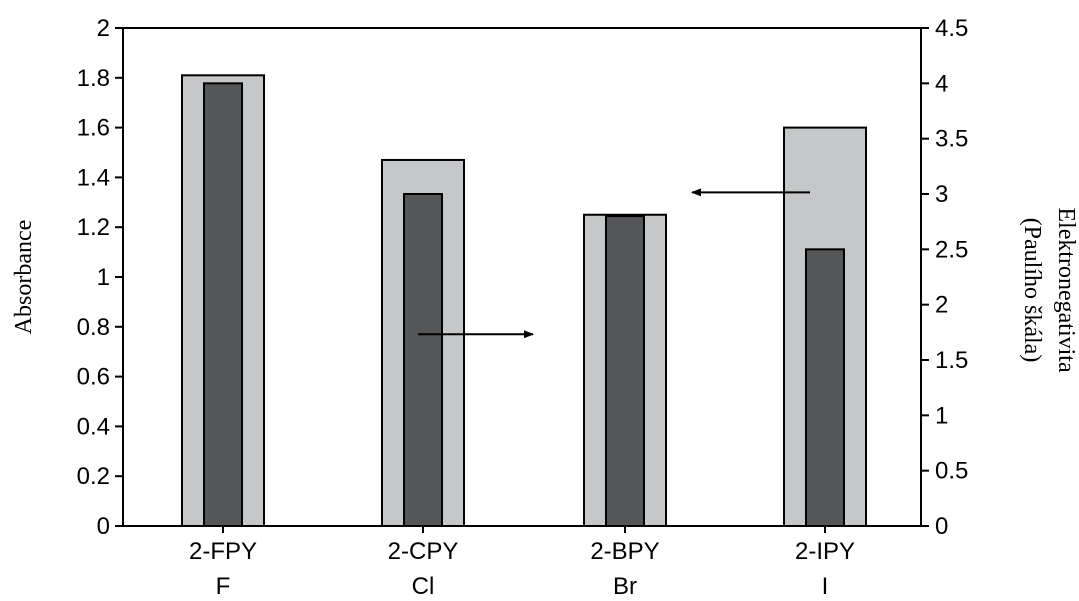  I want to click on right-tick-label: 2.5, so click(951, 249).